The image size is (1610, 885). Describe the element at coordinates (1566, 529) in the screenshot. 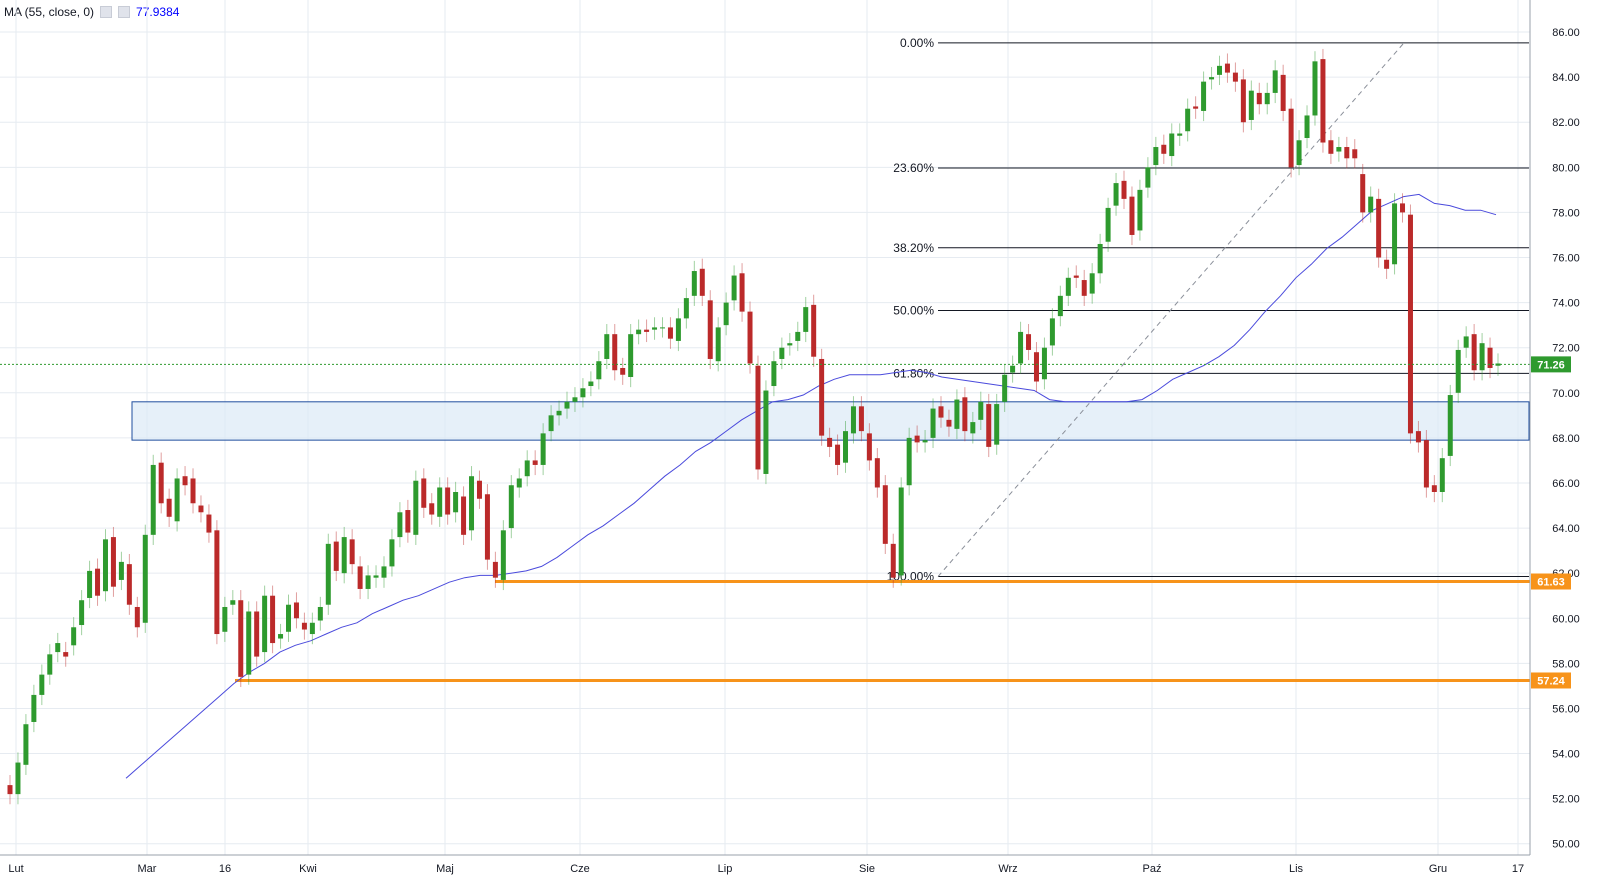

I see `y-tick-label: 64.00` at that location.